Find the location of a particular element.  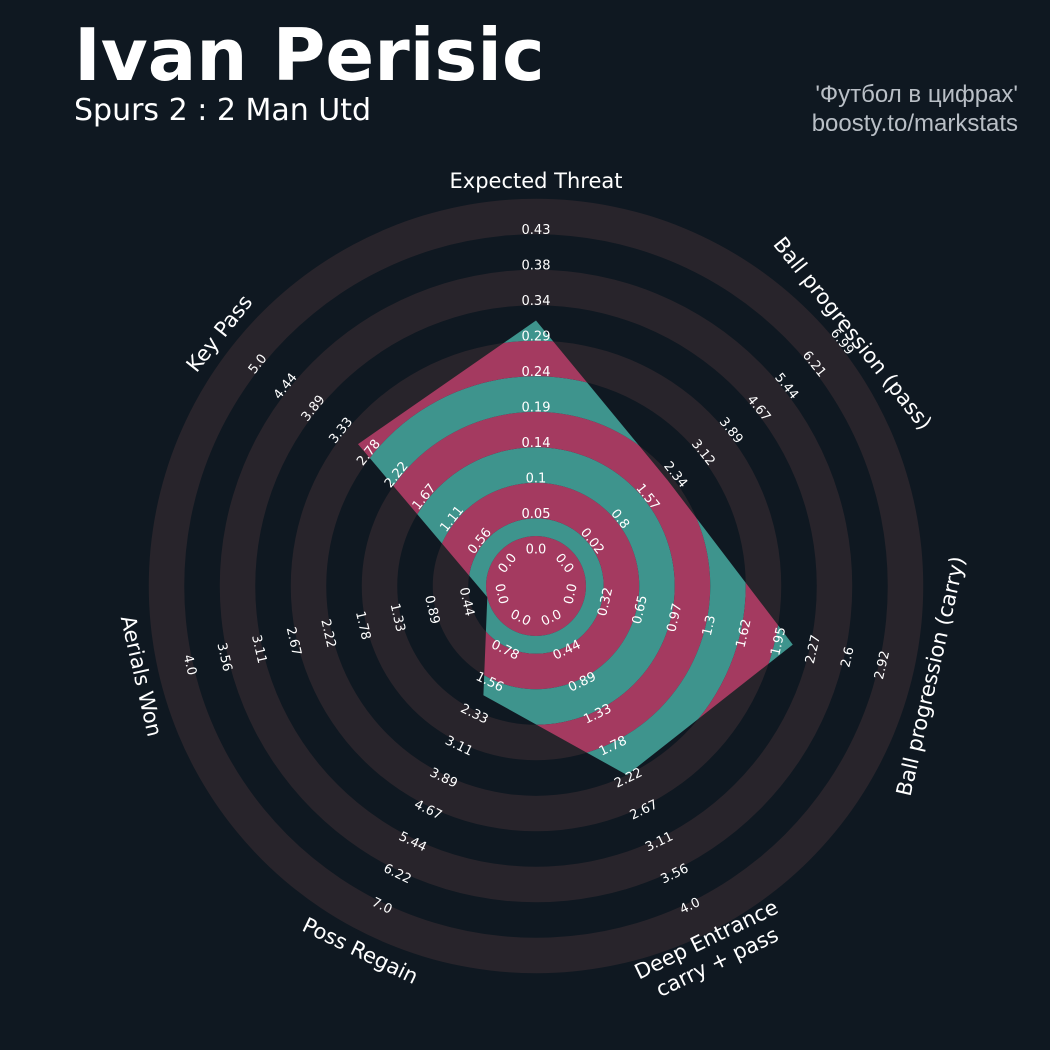

tick-label: 3.11 is located at coordinates (258, 650).